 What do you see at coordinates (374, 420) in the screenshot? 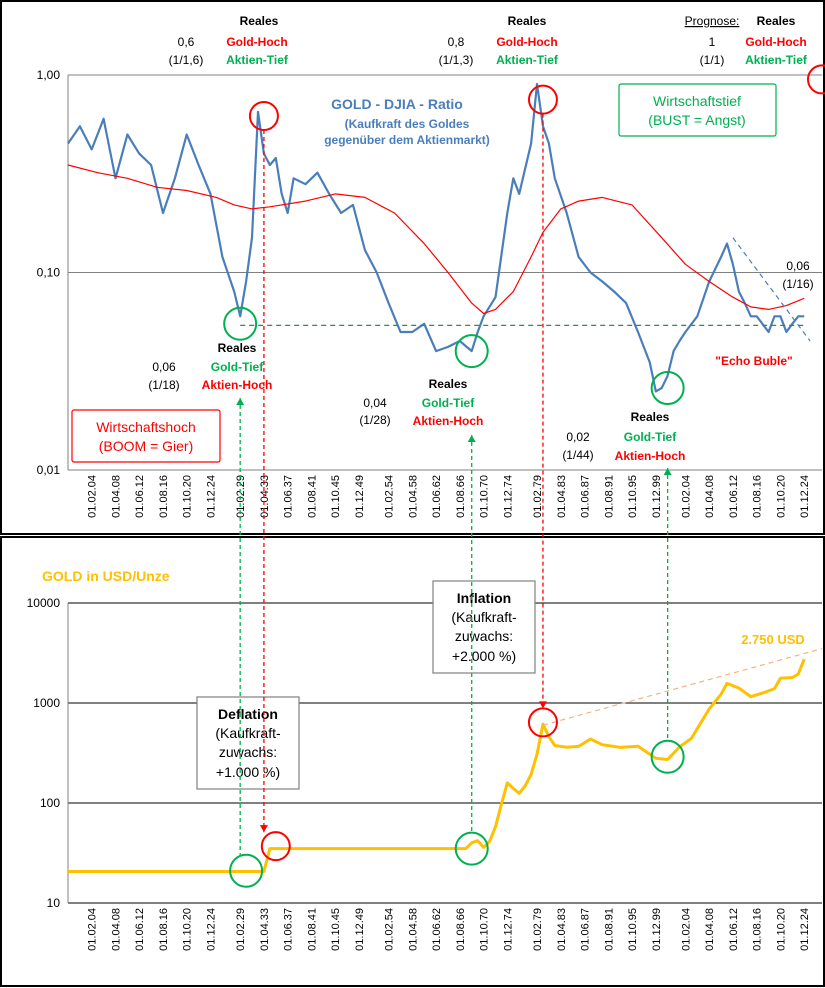
I see `annotation-fraction: (1/28)` at bounding box center [374, 420].